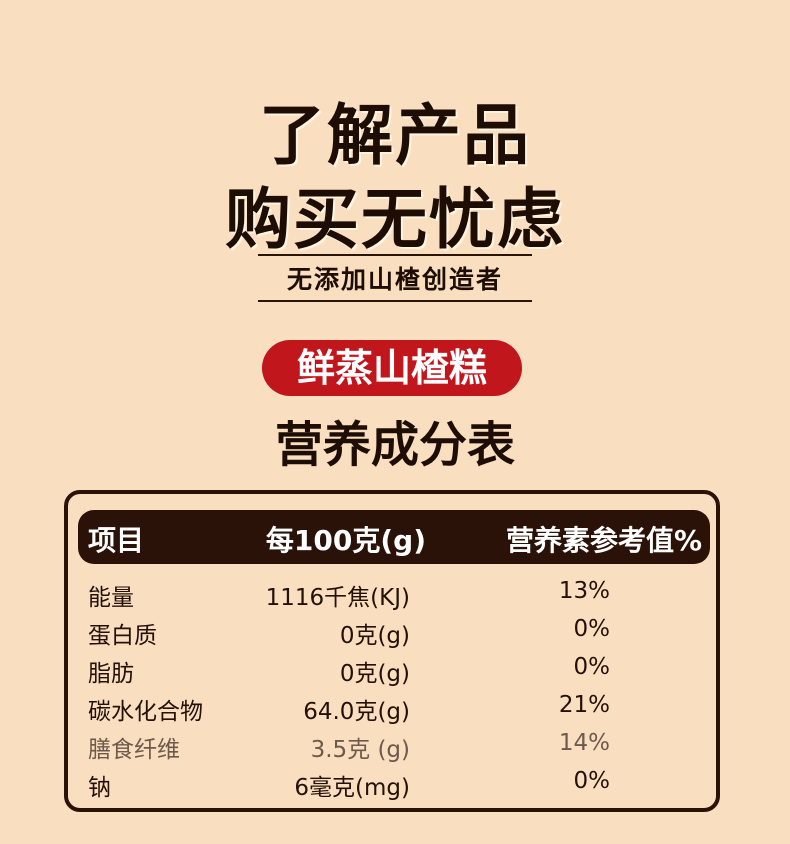 The image size is (790, 844). What do you see at coordinates (395, 278) in the screenshot?
I see `tagline: 无添加山楂创造者` at bounding box center [395, 278].